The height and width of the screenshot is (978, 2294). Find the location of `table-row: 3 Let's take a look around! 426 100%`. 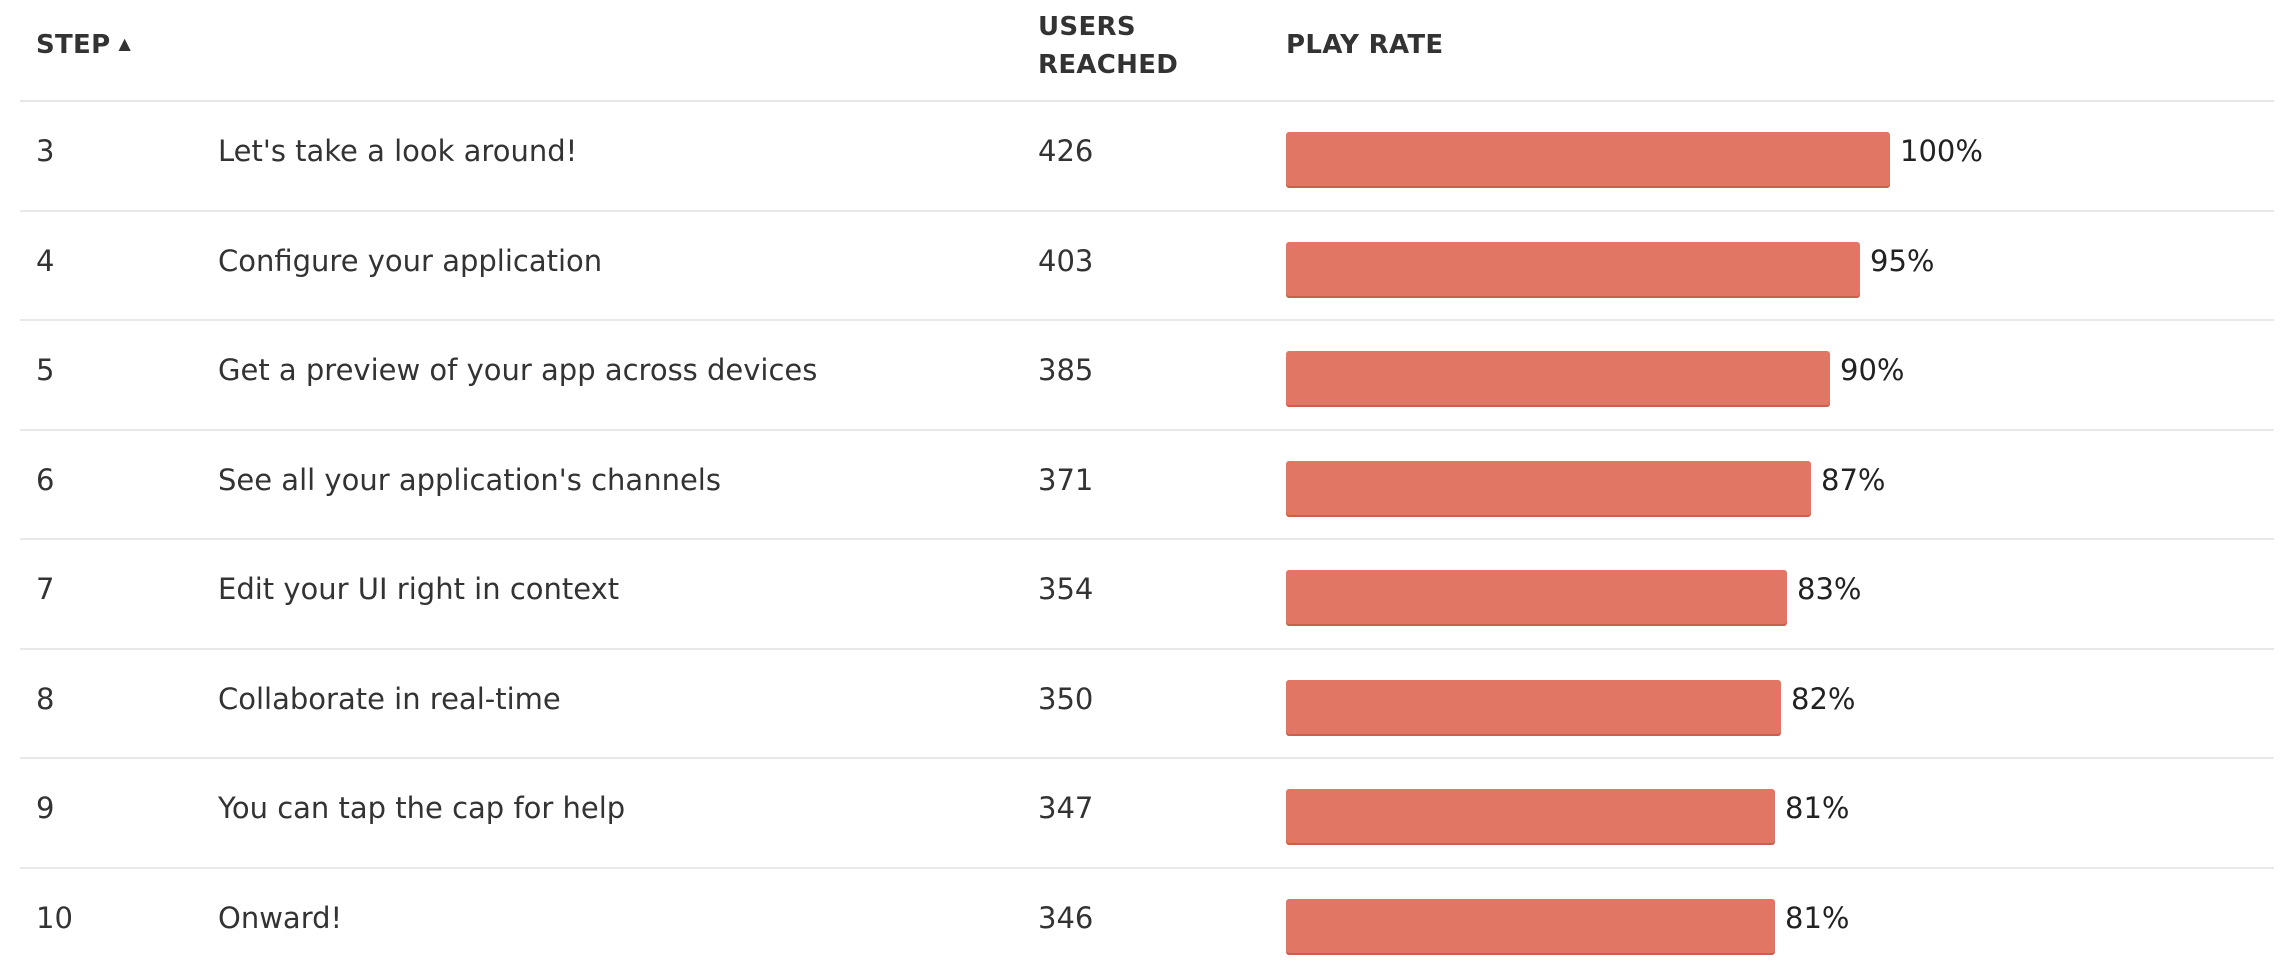

table-row: 3 Let's take a look around! 426 100% is located at coordinates (1147, 157).